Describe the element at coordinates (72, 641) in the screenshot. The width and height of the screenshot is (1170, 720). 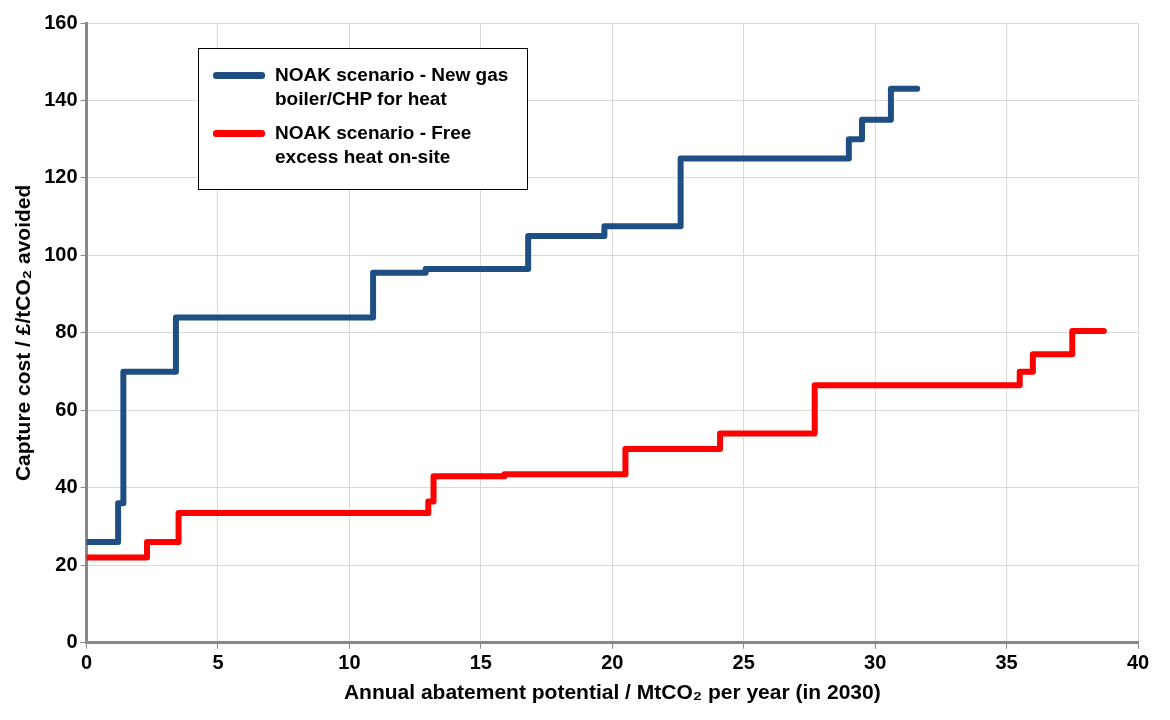
I see `y-tick-label: 0` at that location.